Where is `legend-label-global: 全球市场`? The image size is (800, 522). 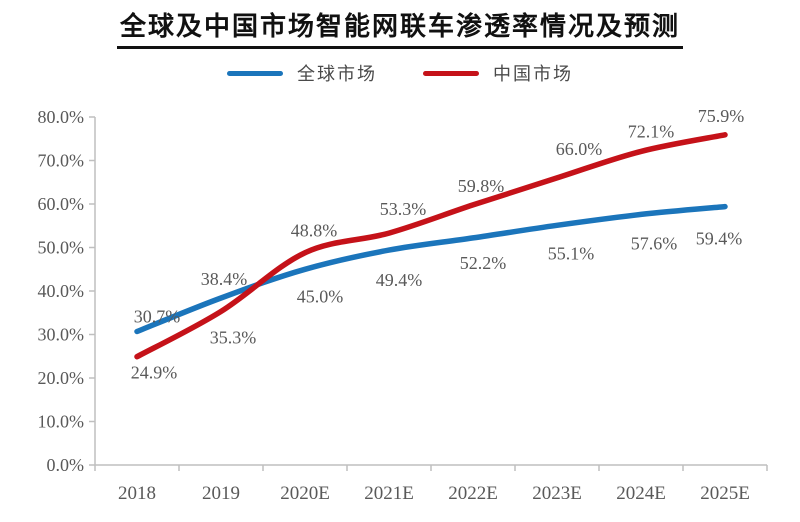 legend-label-global: 全球市场 is located at coordinates (337, 74).